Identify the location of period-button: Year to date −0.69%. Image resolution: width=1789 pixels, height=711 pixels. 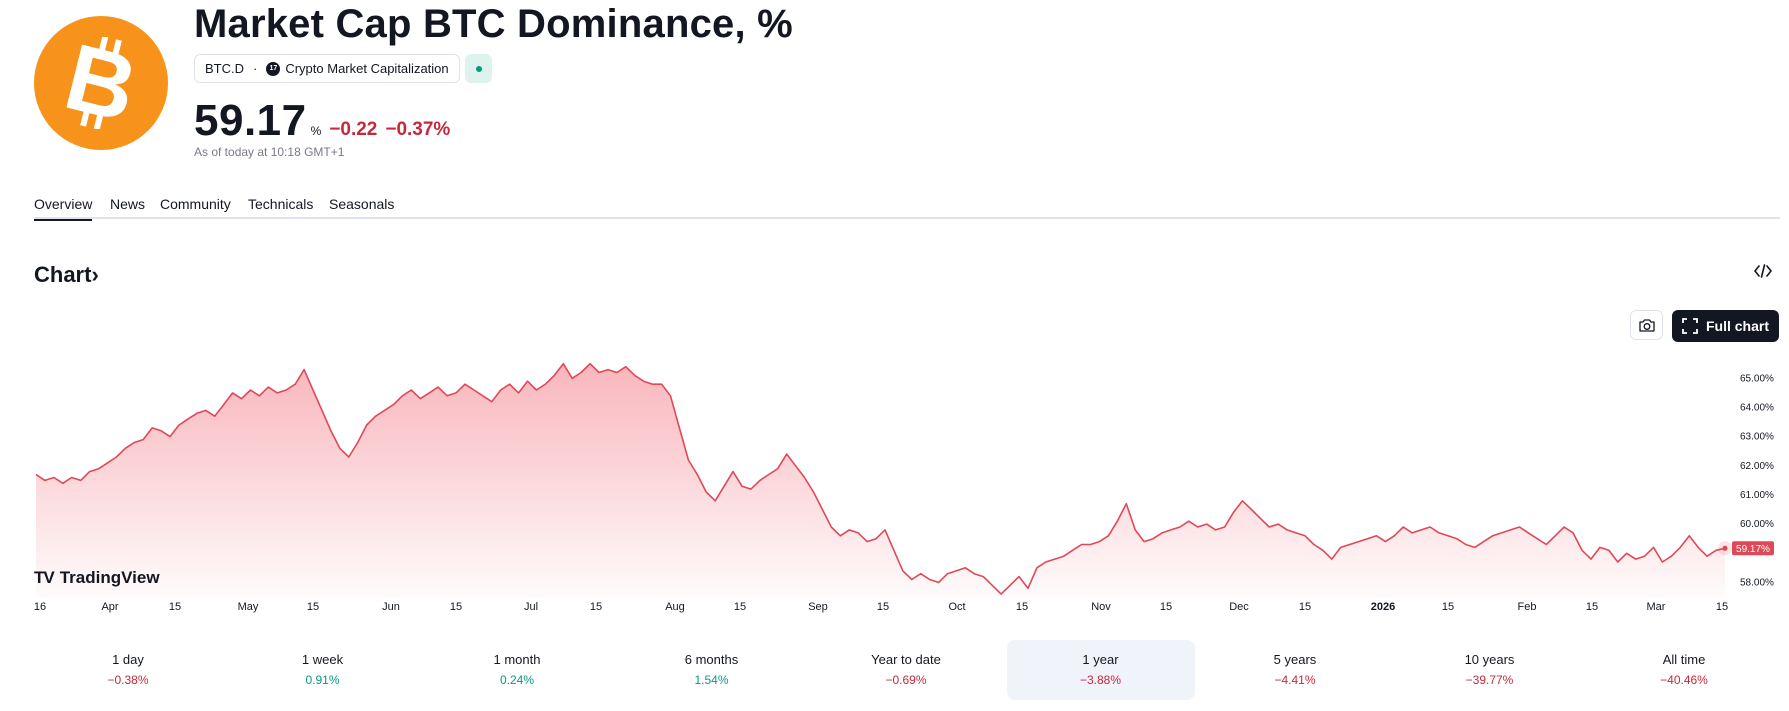
(906, 670).